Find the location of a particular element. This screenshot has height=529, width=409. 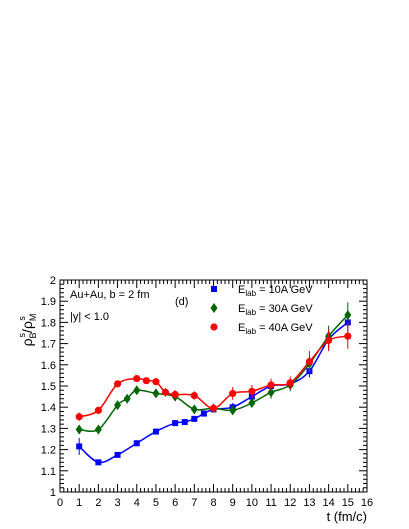

legend-value: = 30A GeV is located at coordinates (284, 309).